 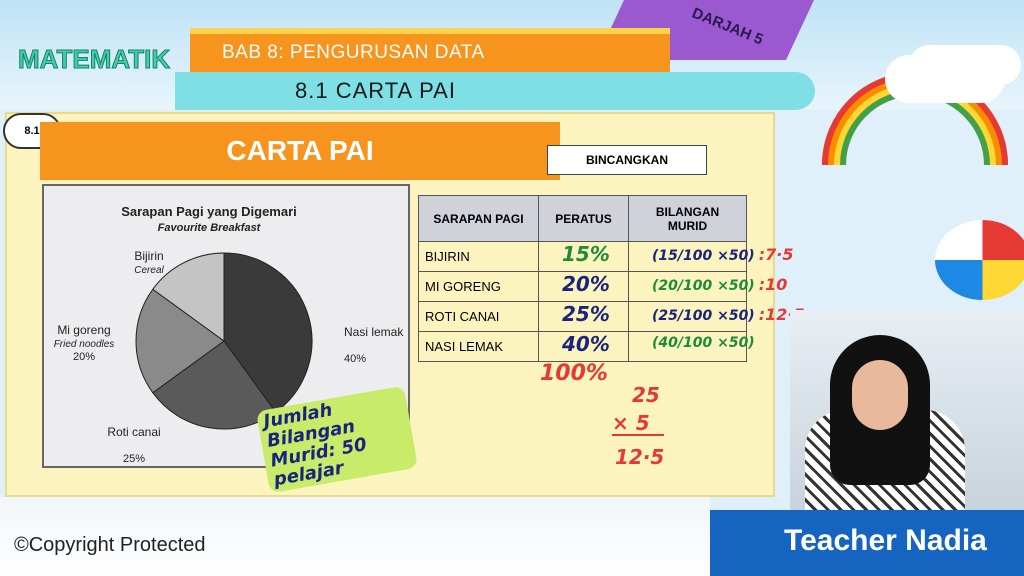 What do you see at coordinates (638, 424) in the screenshot?
I see `mult-mid: × 5` at bounding box center [638, 424].